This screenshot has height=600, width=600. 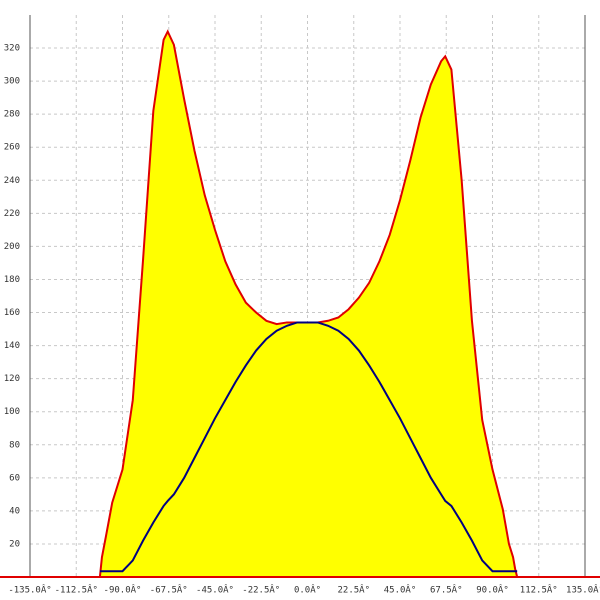 What do you see at coordinates (215, 590) in the screenshot?
I see `x-tick-label: -45.0Â°` at bounding box center [215, 590].